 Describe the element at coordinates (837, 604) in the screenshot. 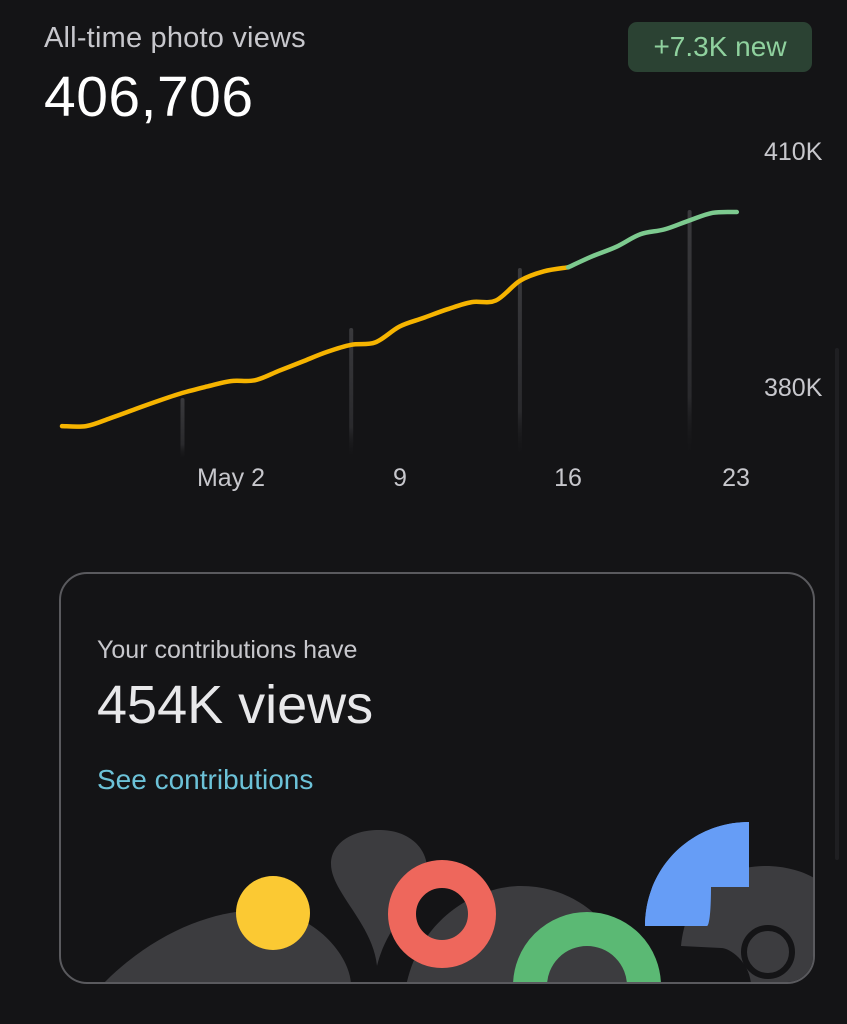

I see `scrollbar` at that location.